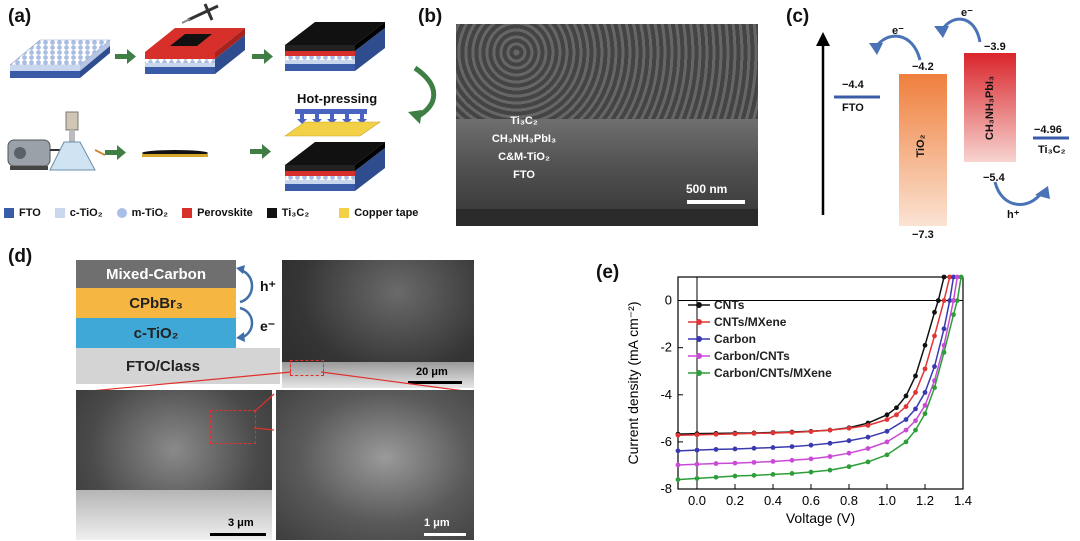 The width and height of the screenshot is (1080, 541). What do you see at coordinates (195, 51) in the screenshot?
I see `stack-2-perovskite` at bounding box center [195, 51].